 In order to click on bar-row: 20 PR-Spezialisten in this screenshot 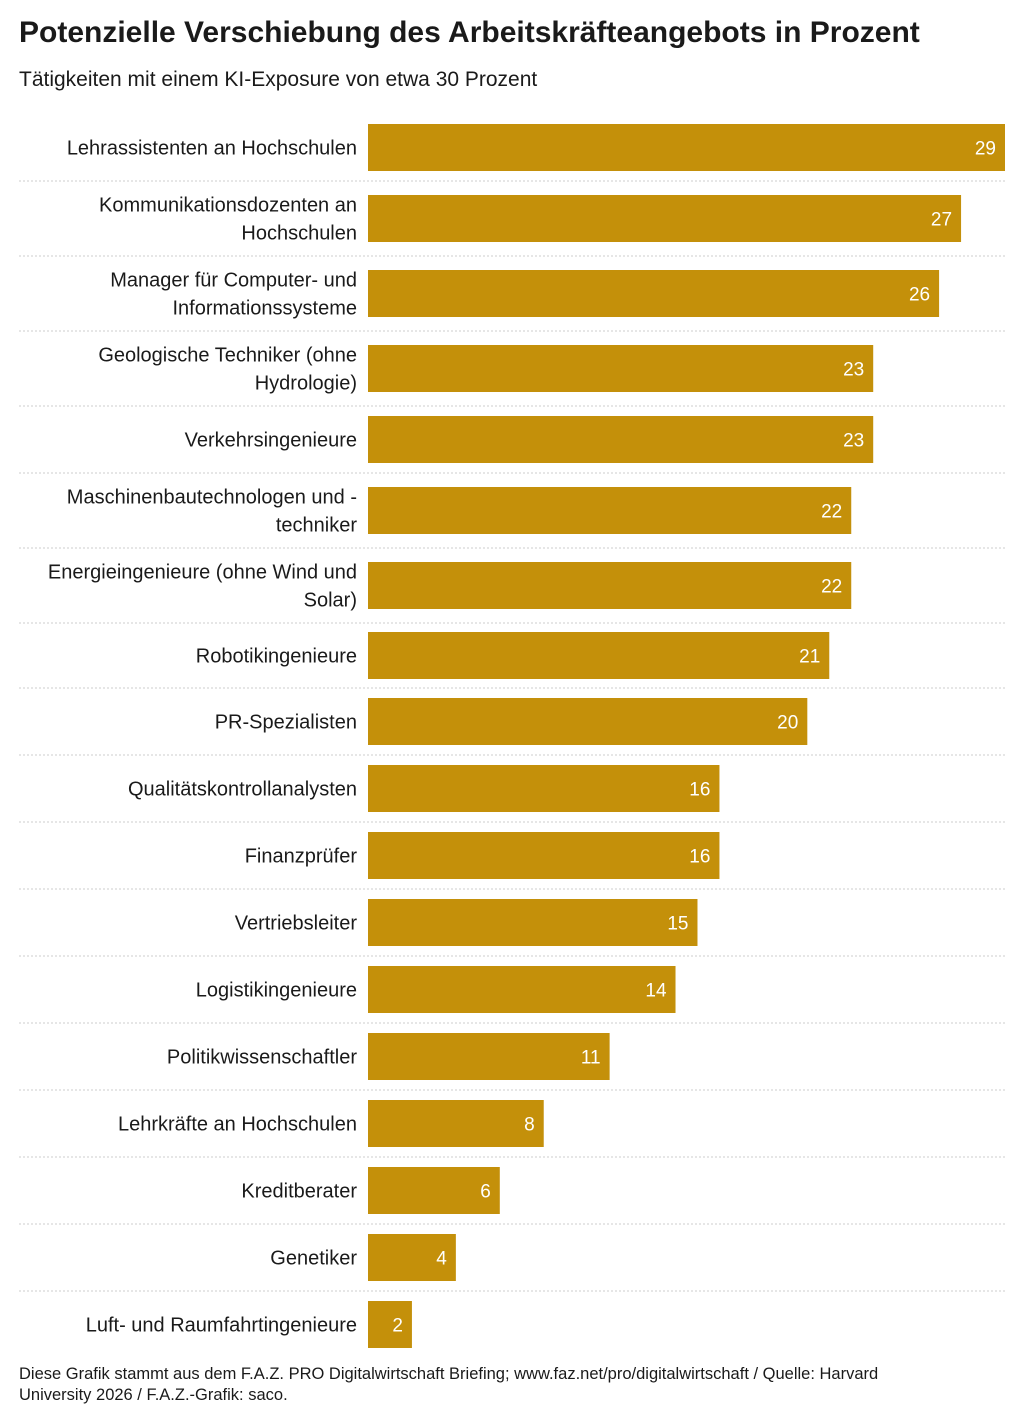, I will do `click(512, 727)`.